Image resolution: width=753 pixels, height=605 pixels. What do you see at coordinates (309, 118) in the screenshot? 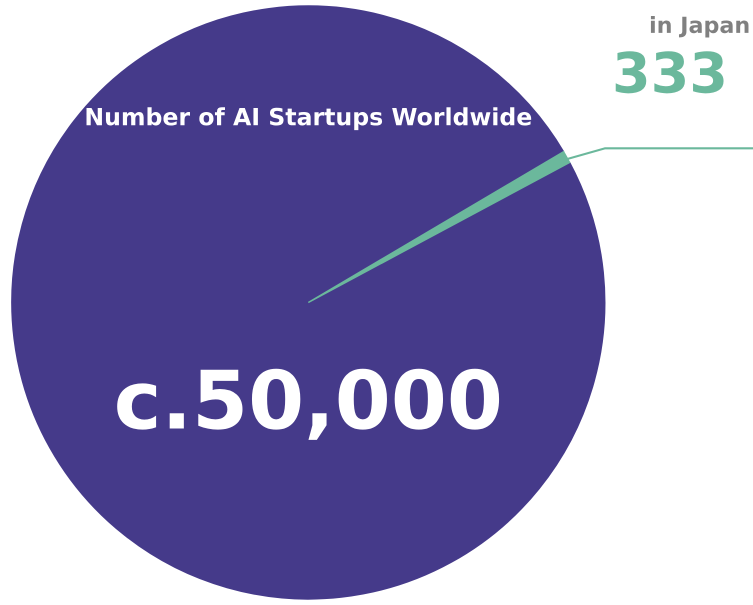
I see `text: Number of AI Startups Worldwide` at bounding box center [309, 118].